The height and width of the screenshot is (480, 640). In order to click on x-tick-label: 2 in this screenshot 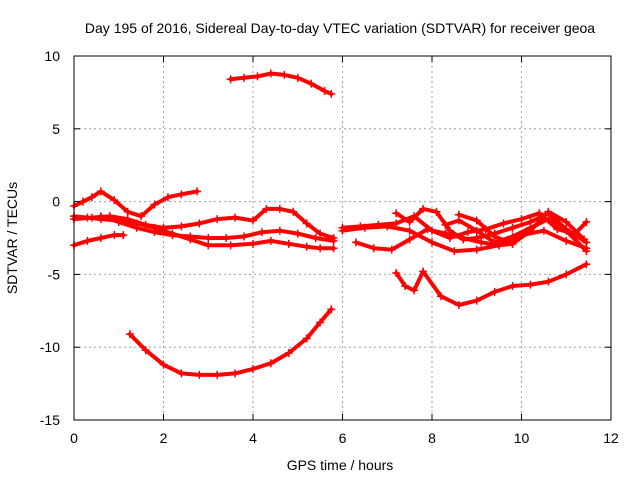, I will do `click(164, 438)`.